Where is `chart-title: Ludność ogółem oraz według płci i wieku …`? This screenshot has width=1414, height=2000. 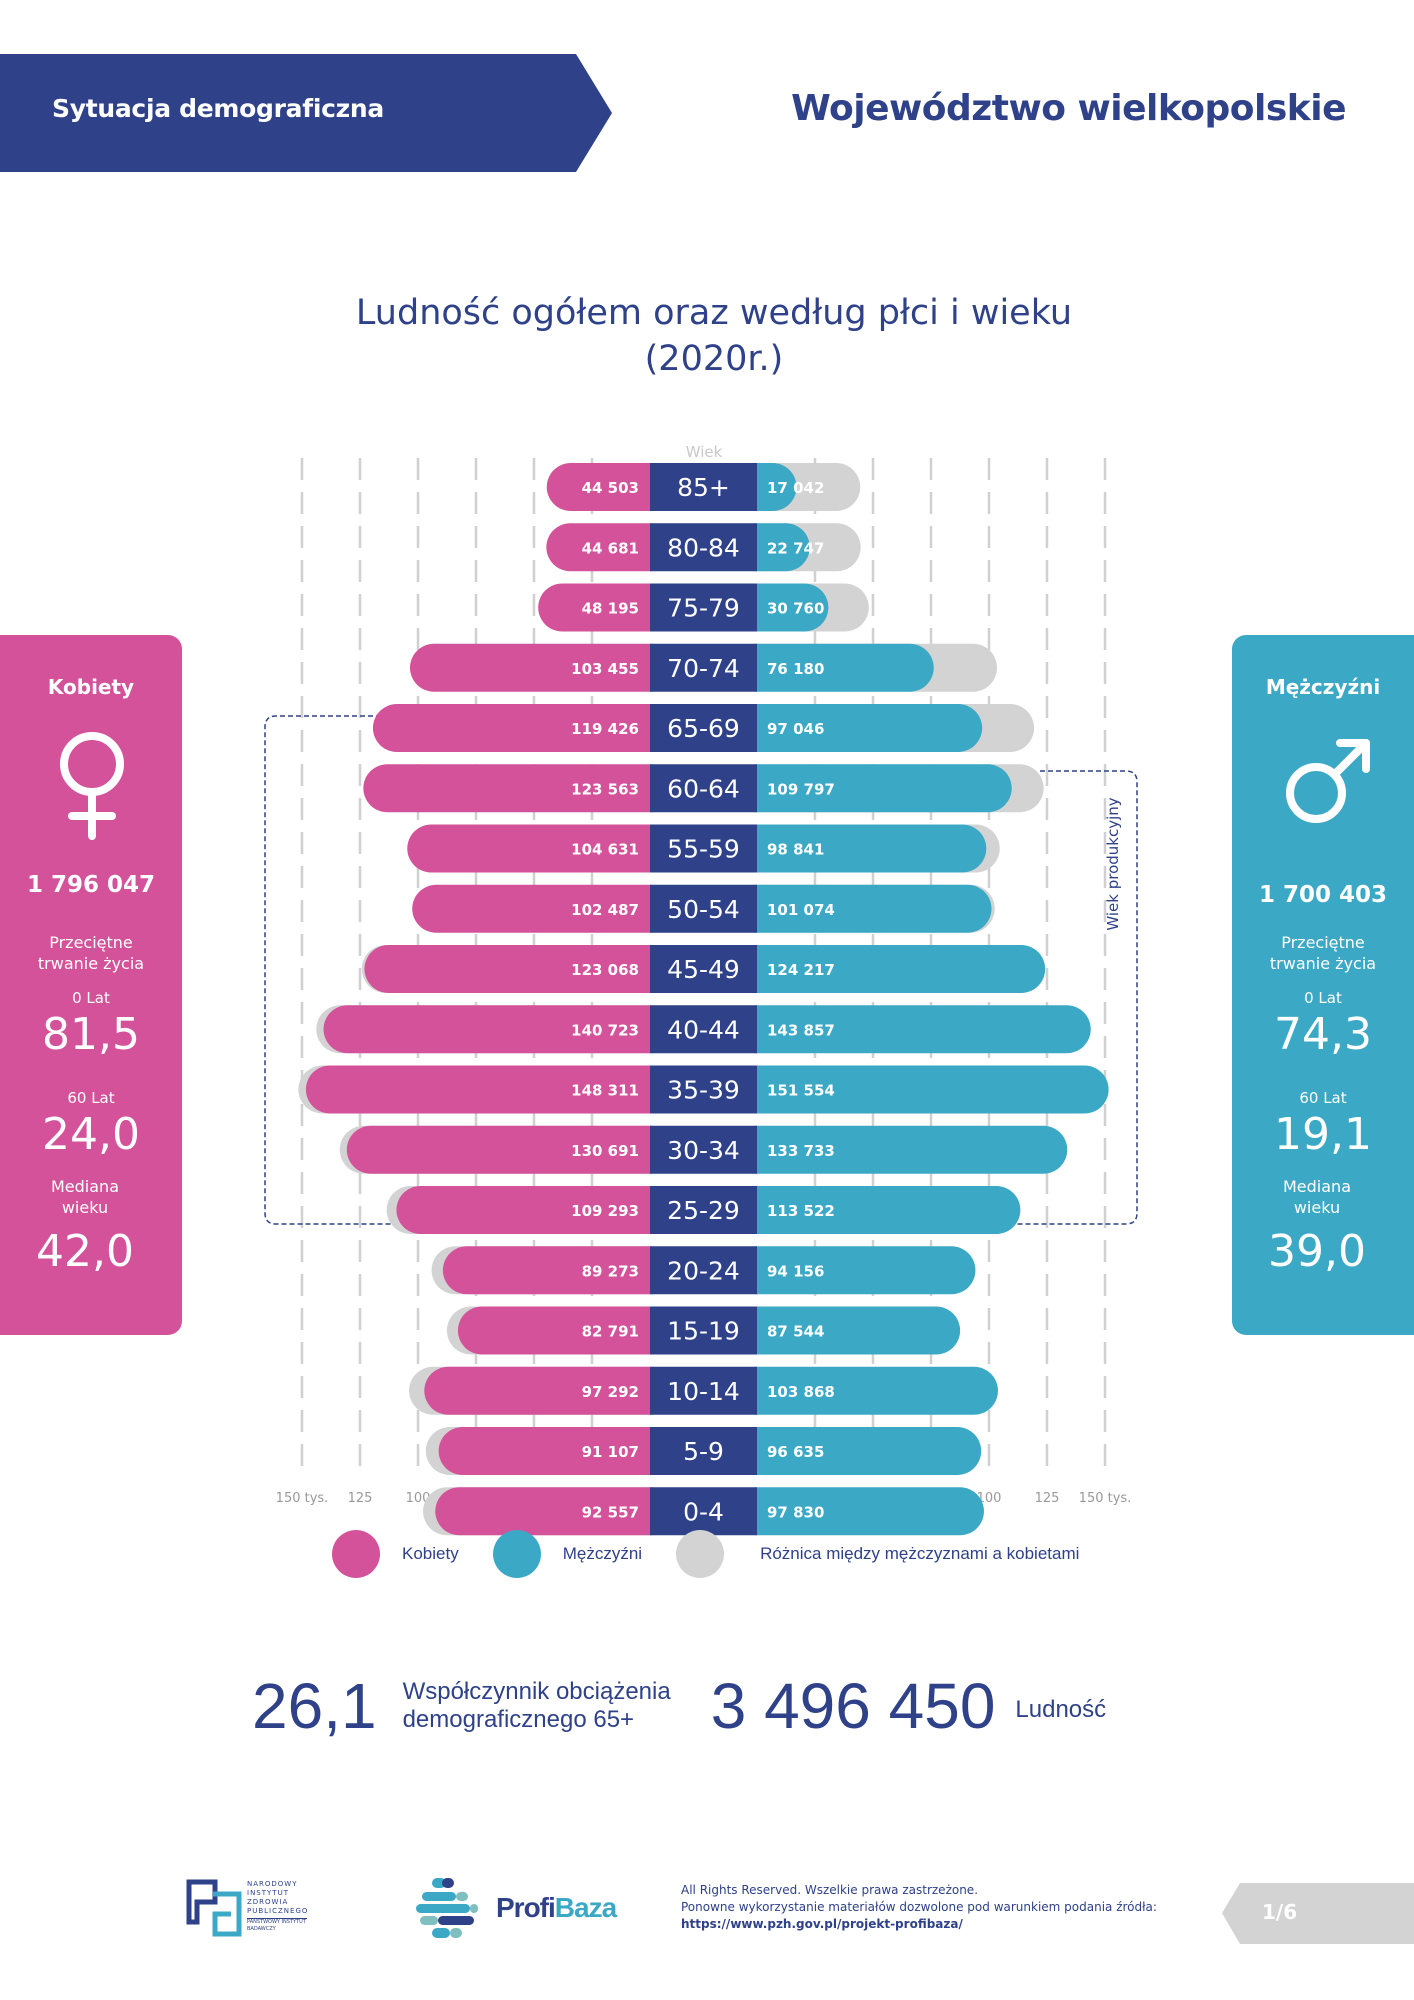 chart-title: Ludność ogółem oraz według płci i wieku … is located at coordinates (707, 336).